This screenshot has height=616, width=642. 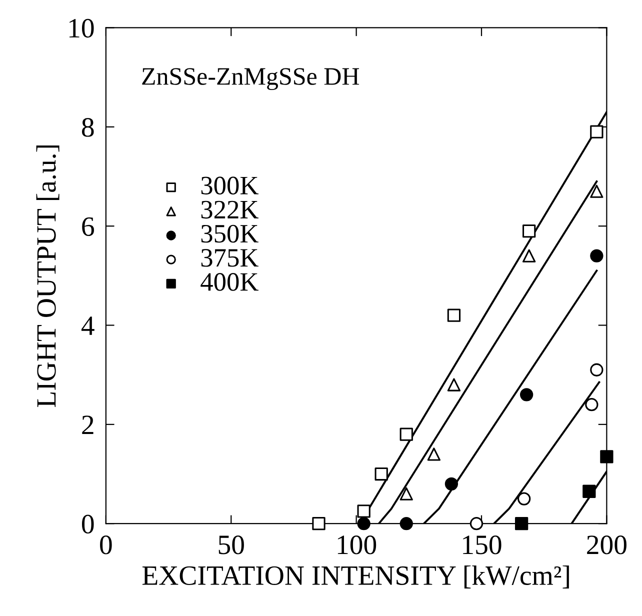 What do you see at coordinates (88, 425) in the screenshot?
I see `y-tick-label: 2` at bounding box center [88, 425].